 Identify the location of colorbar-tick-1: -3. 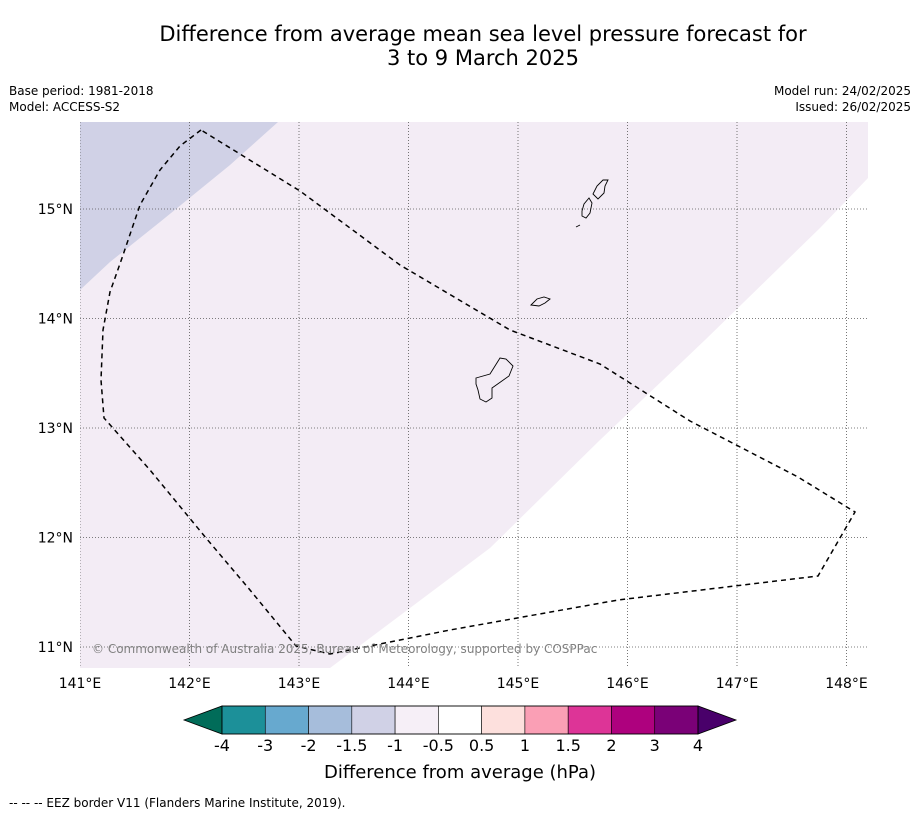
(265, 745).